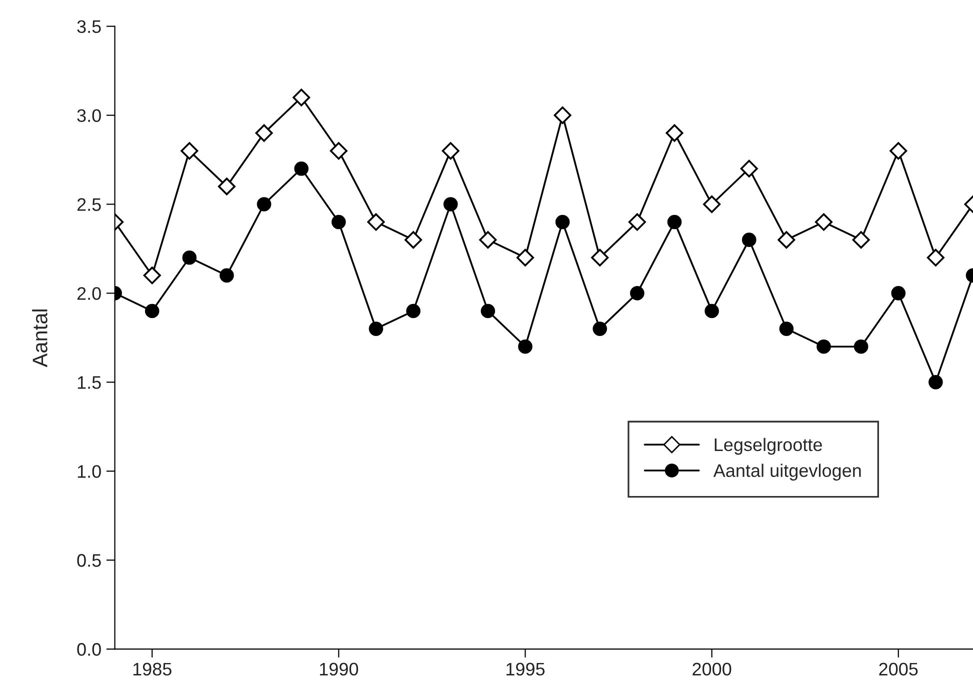  I want to click on legend-label: Aantal uitgevlogen, so click(787, 472).